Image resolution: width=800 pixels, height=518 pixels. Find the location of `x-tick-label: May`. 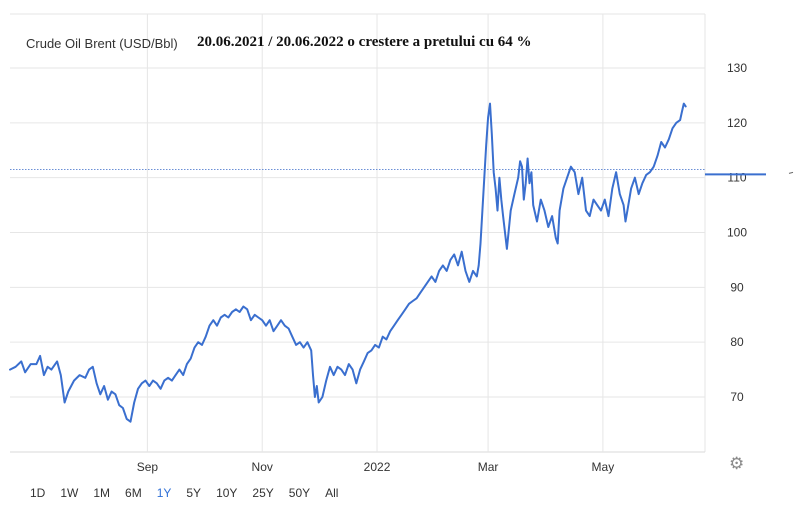

x-tick-label: May is located at coordinates (603, 467).